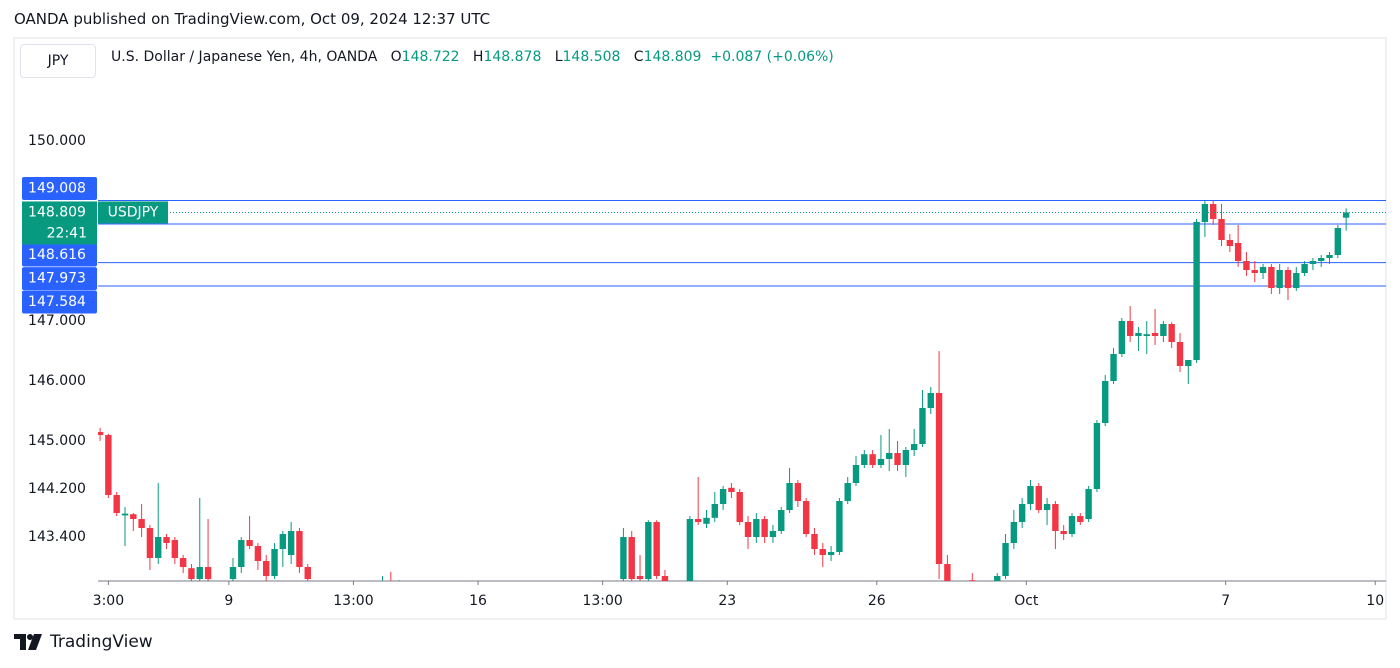 The height and width of the screenshot is (668, 1400). Describe the element at coordinates (591, 57) in the screenshot. I see `low-value: 148.508` at that location.